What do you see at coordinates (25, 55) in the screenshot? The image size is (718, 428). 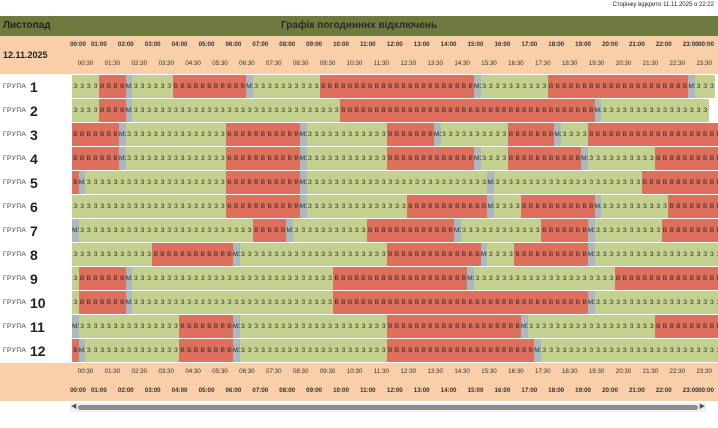 I see `schedule-date: 12.11.2025` at bounding box center [25, 55].